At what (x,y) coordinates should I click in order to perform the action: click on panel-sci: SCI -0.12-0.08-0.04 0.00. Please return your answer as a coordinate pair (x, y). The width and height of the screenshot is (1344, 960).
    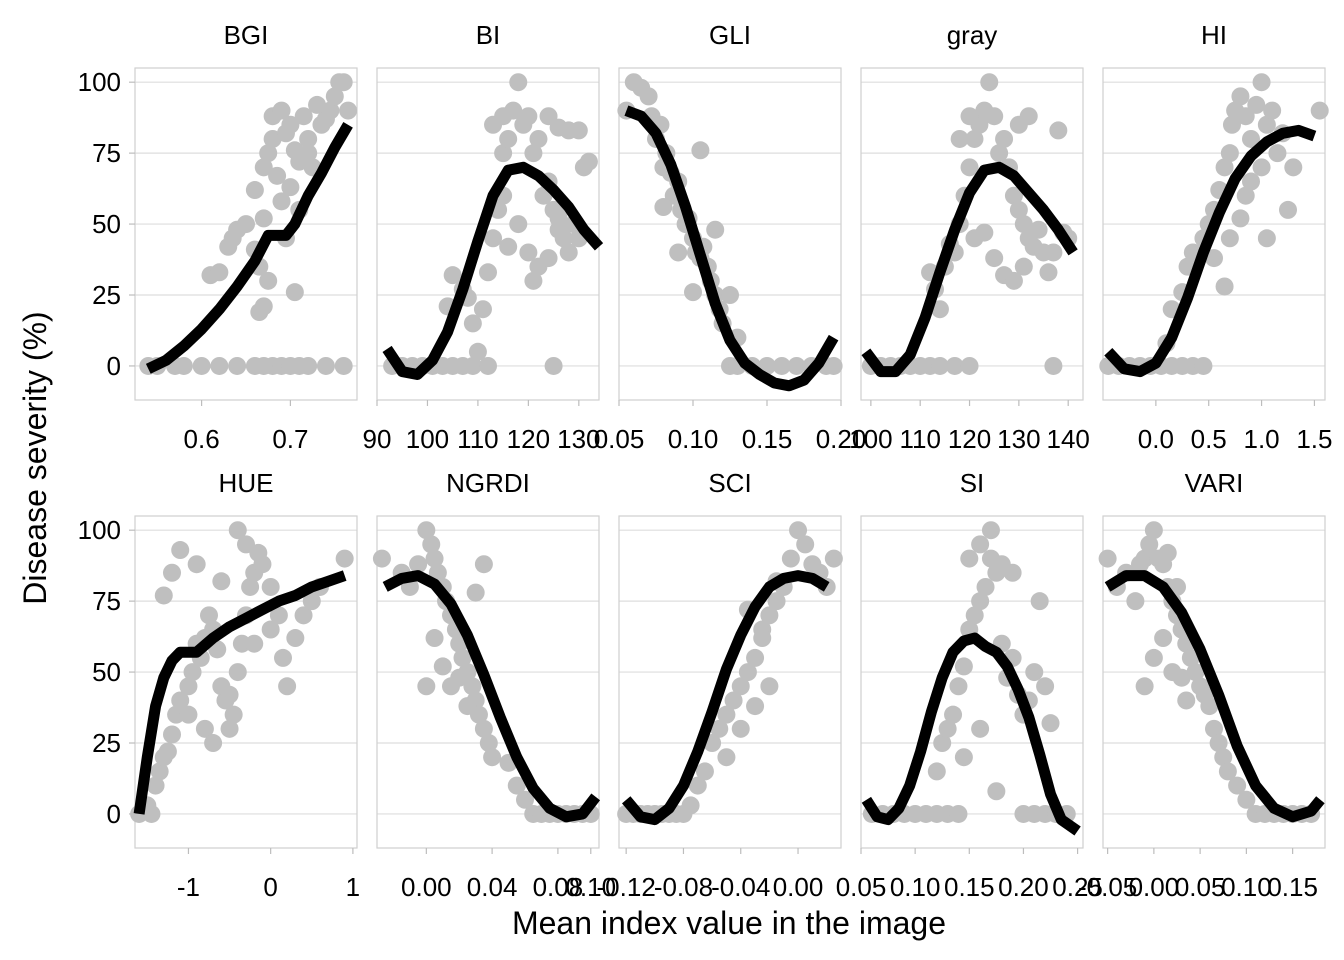
    Looking at the image, I should click on (720, 685).